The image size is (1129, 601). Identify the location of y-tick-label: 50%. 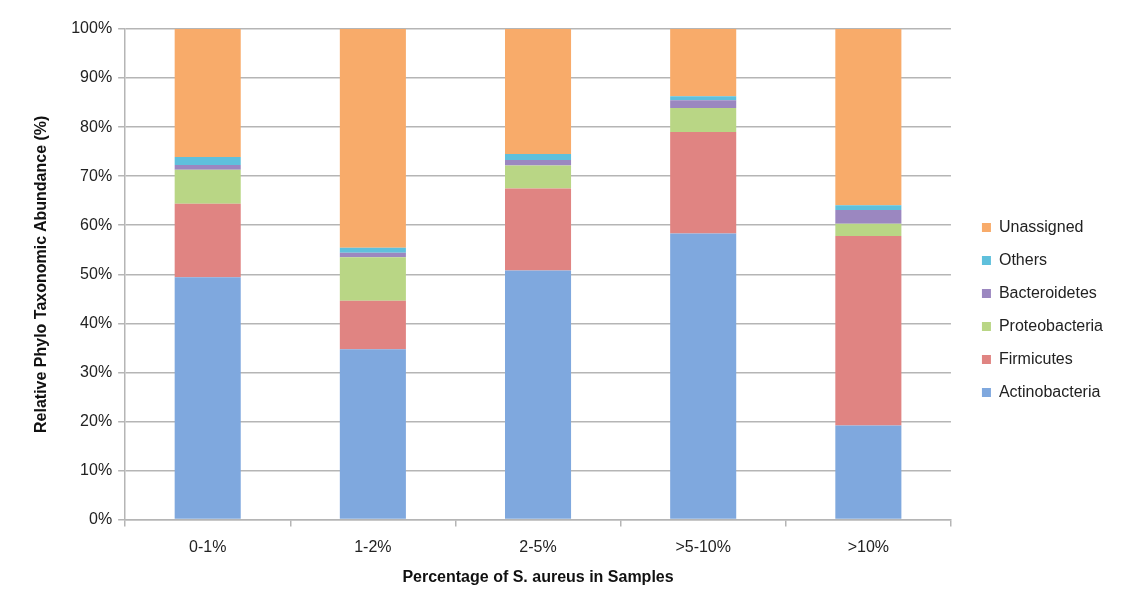
(96, 273).